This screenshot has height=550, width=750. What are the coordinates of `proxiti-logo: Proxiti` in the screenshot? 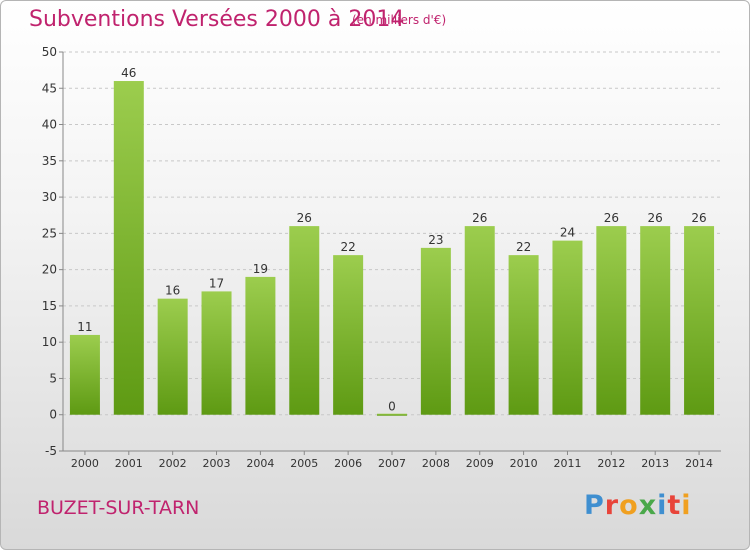 It's located at (638, 505).